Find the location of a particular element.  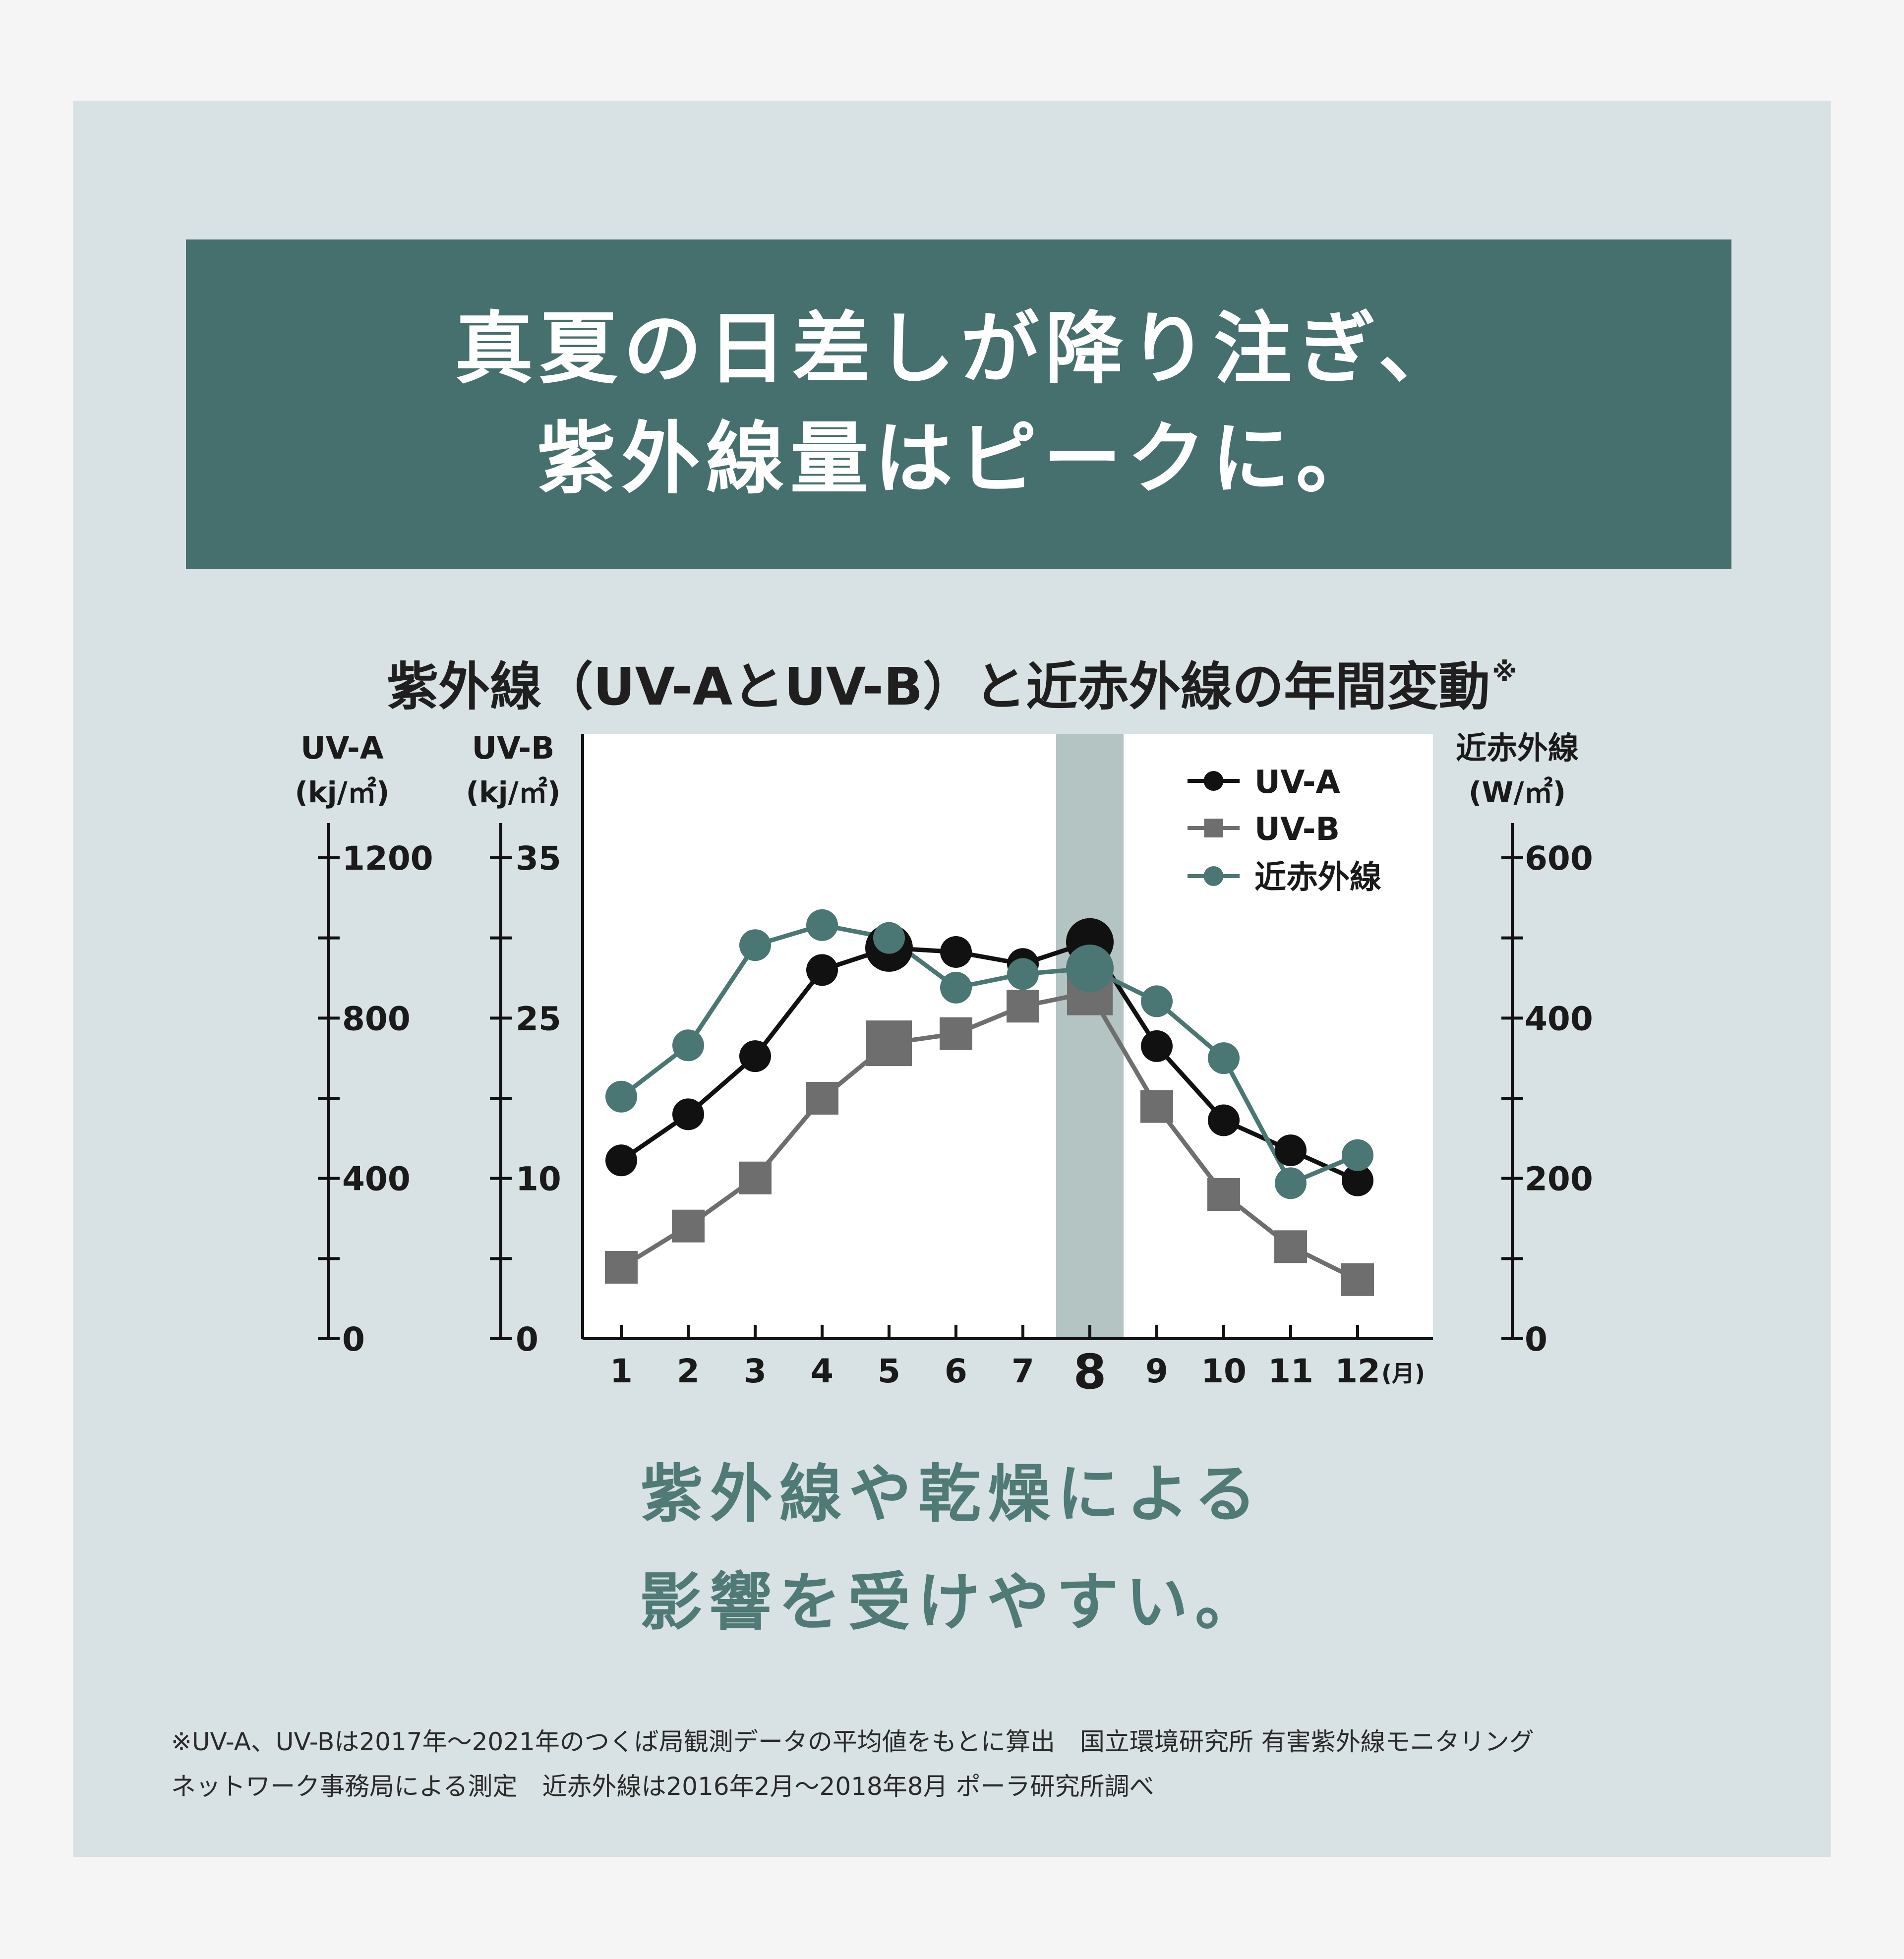

subtitle-line-2: 影響を受けやすい。 is located at coordinates (952, 1603).